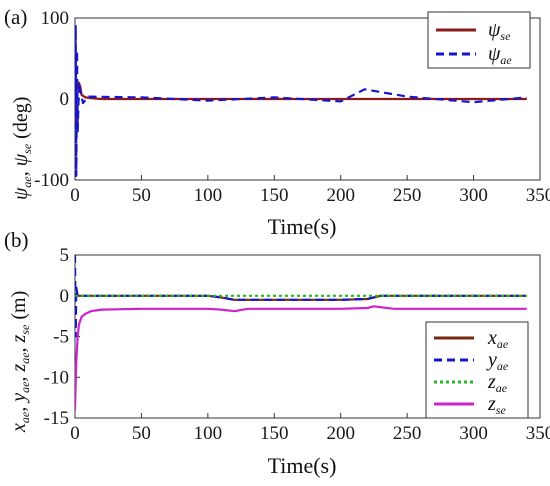  Describe the element at coordinates (538, 433) in the screenshot. I see `x-tick-label-b: 350` at that location.